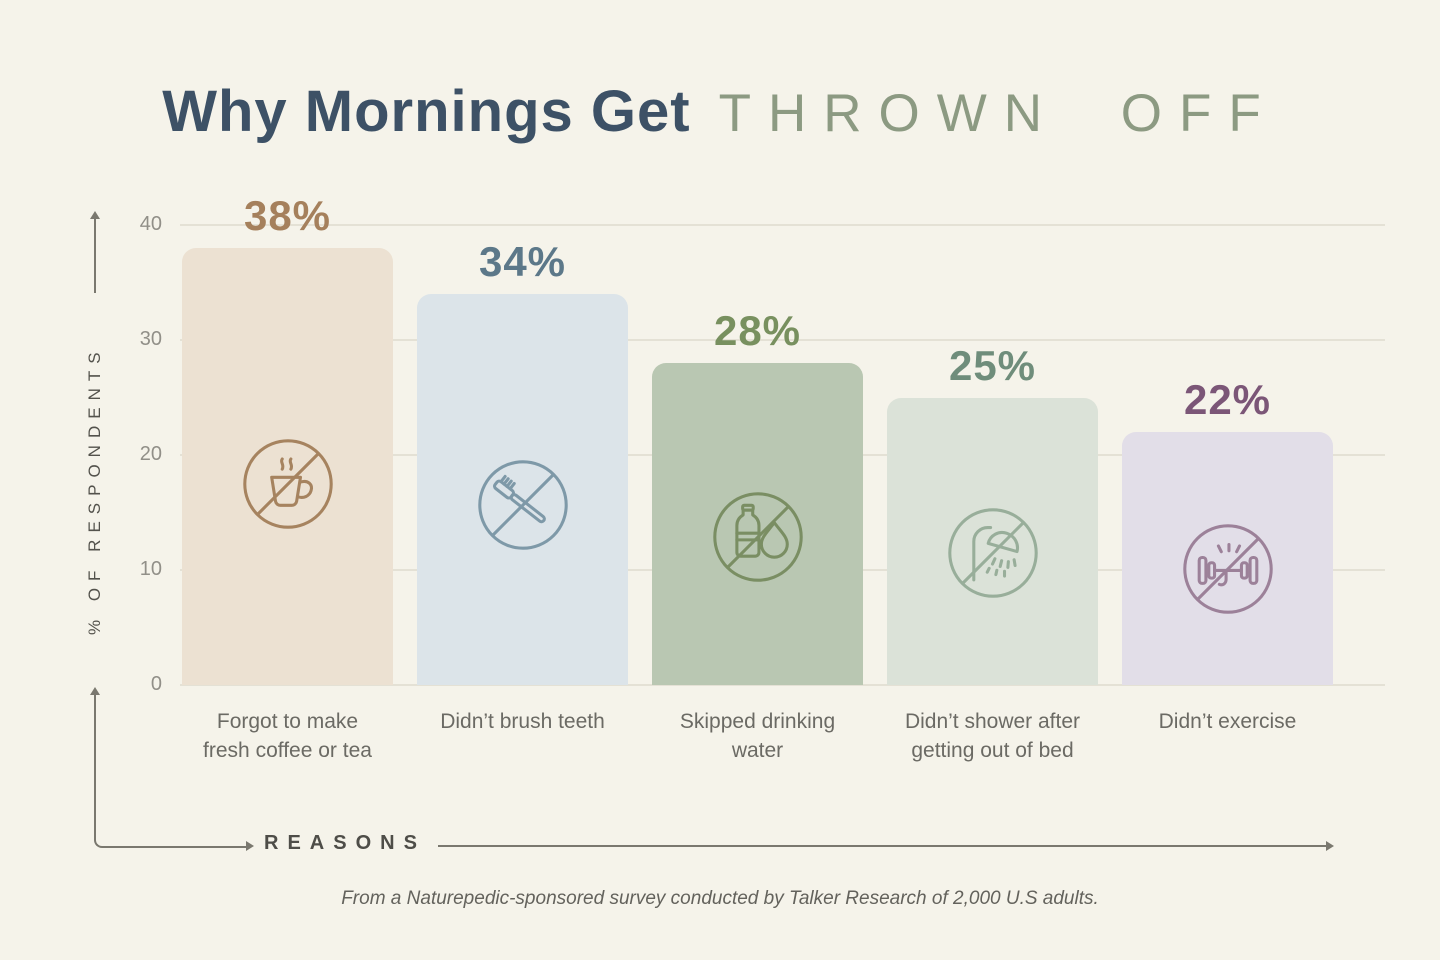 The height and width of the screenshot is (960, 1440). I want to click on bar-category-line: Didn’t exercise, so click(1227, 721).